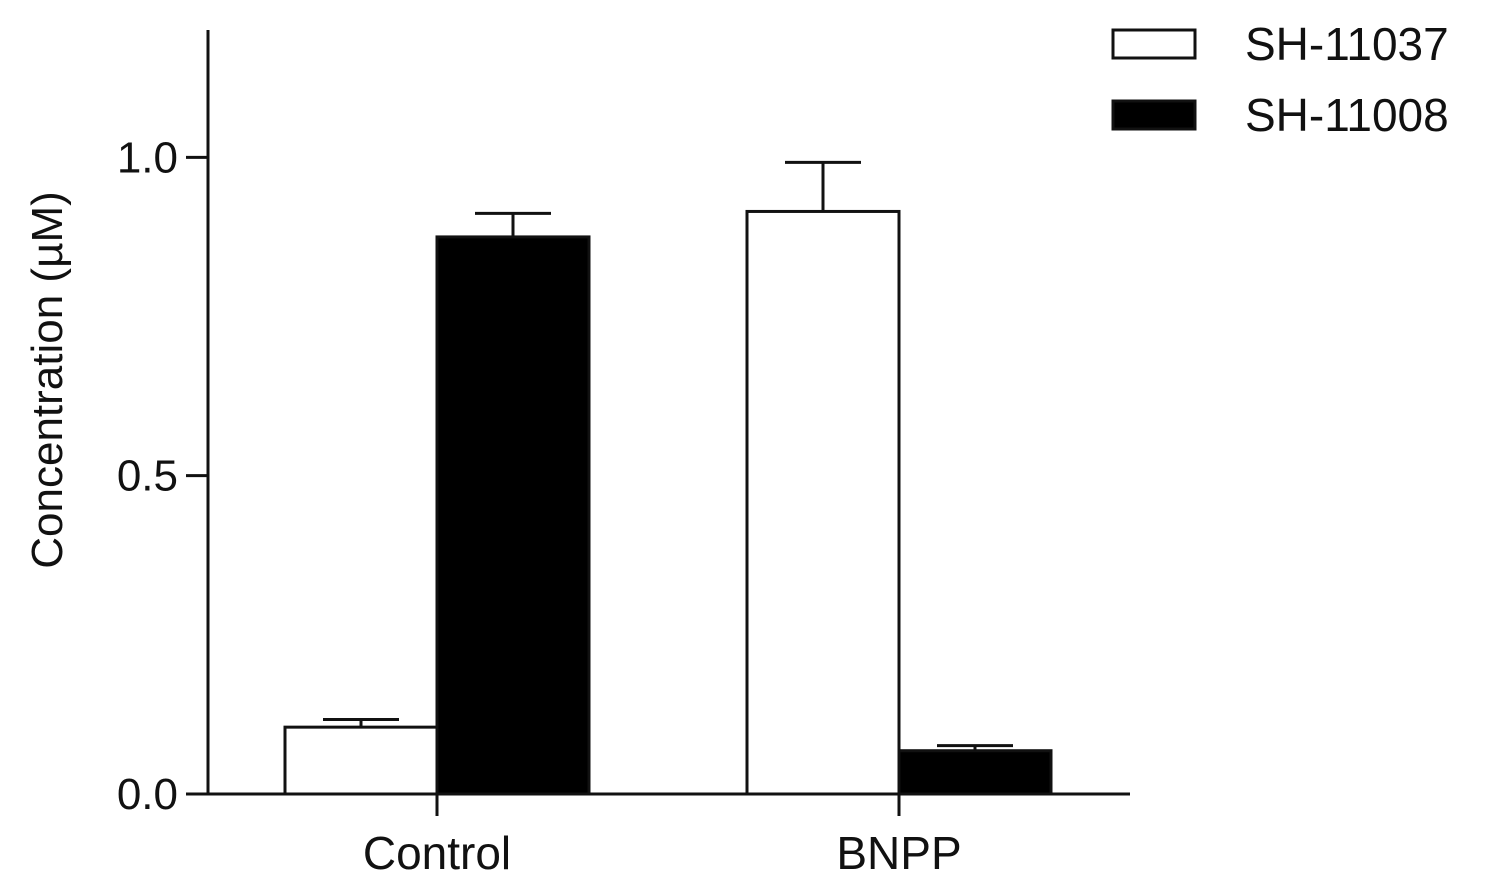  What do you see at coordinates (147, 157) in the screenshot?
I see `y-tick-label: 1.0` at bounding box center [147, 157].